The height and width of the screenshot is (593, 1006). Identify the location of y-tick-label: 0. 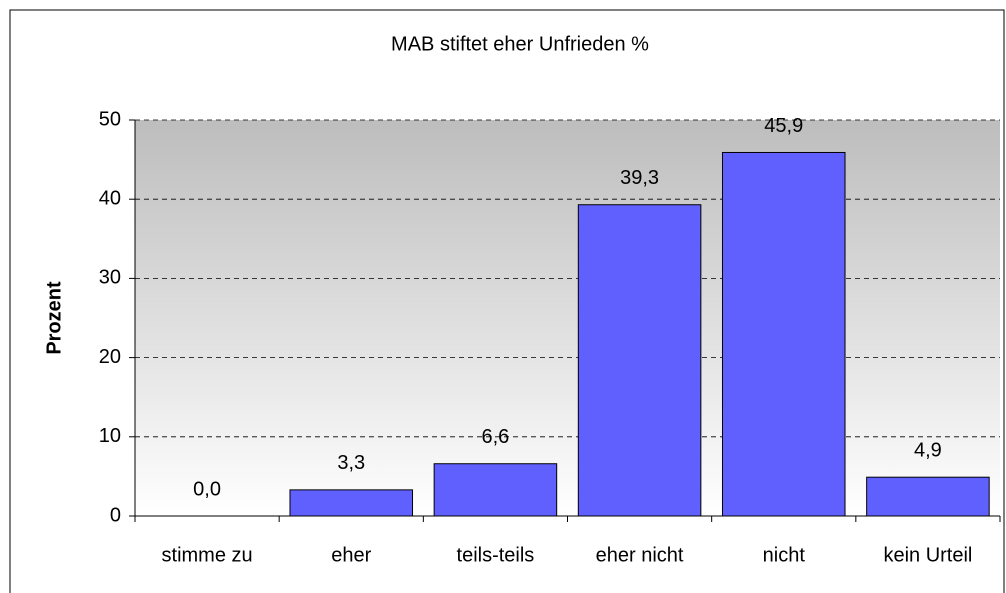
(115, 515).